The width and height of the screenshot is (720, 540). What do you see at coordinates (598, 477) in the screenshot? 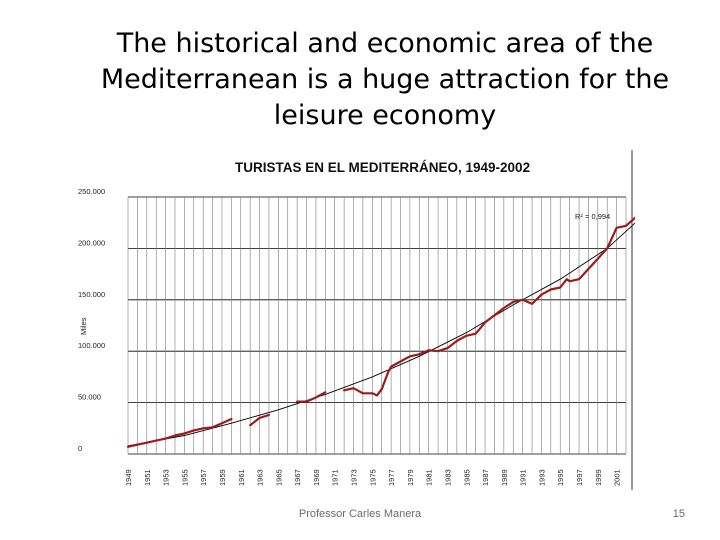
I see `x-tick-label: 1999` at bounding box center [598, 477].